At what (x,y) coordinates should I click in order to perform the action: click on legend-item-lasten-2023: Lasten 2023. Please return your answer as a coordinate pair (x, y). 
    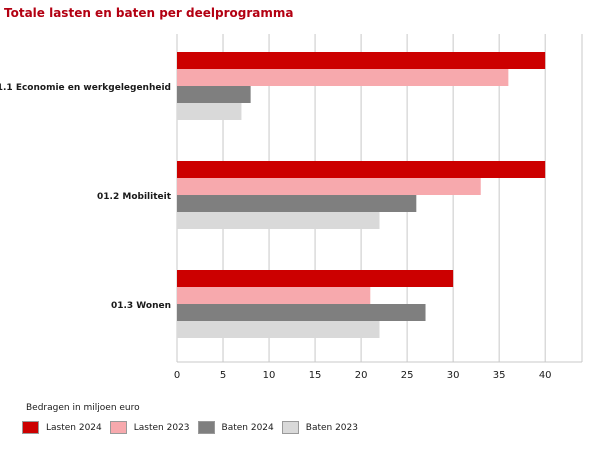
    Looking at the image, I should click on (151, 427).